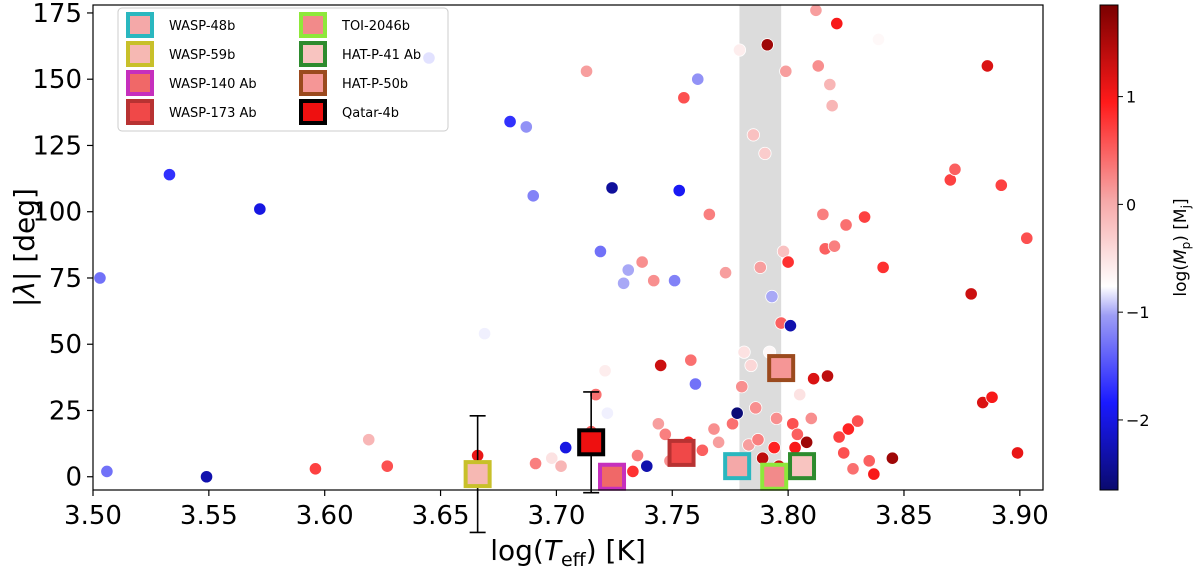 The width and height of the screenshot is (1200, 573). What do you see at coordinates (788, 516) in the screenshot?
I see `x-tick-label: 3.80` at bounding box center [788, 516].